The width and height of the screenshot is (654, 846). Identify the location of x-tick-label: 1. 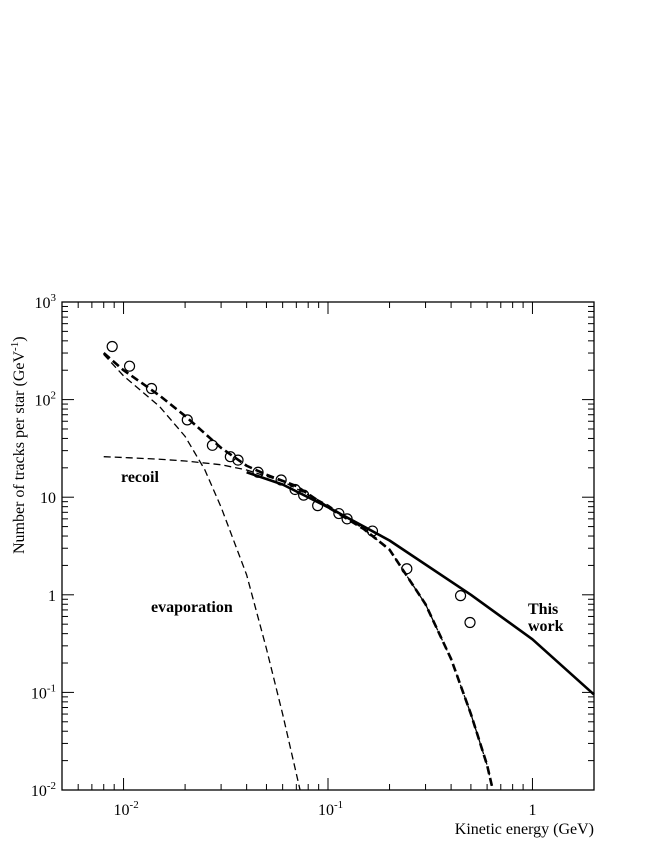
(532, 810).